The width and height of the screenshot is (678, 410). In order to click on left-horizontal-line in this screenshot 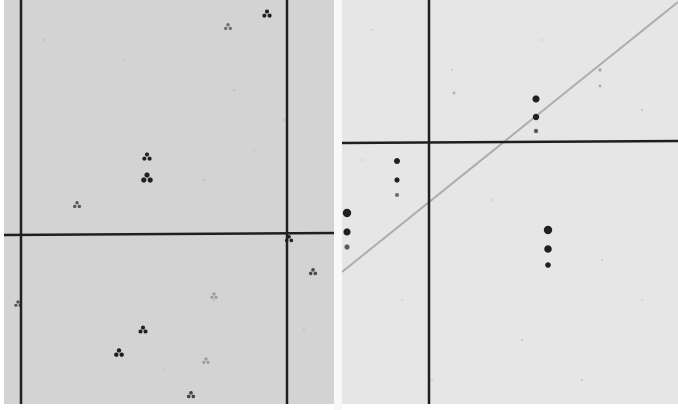, I will do `click(169, 234)`.